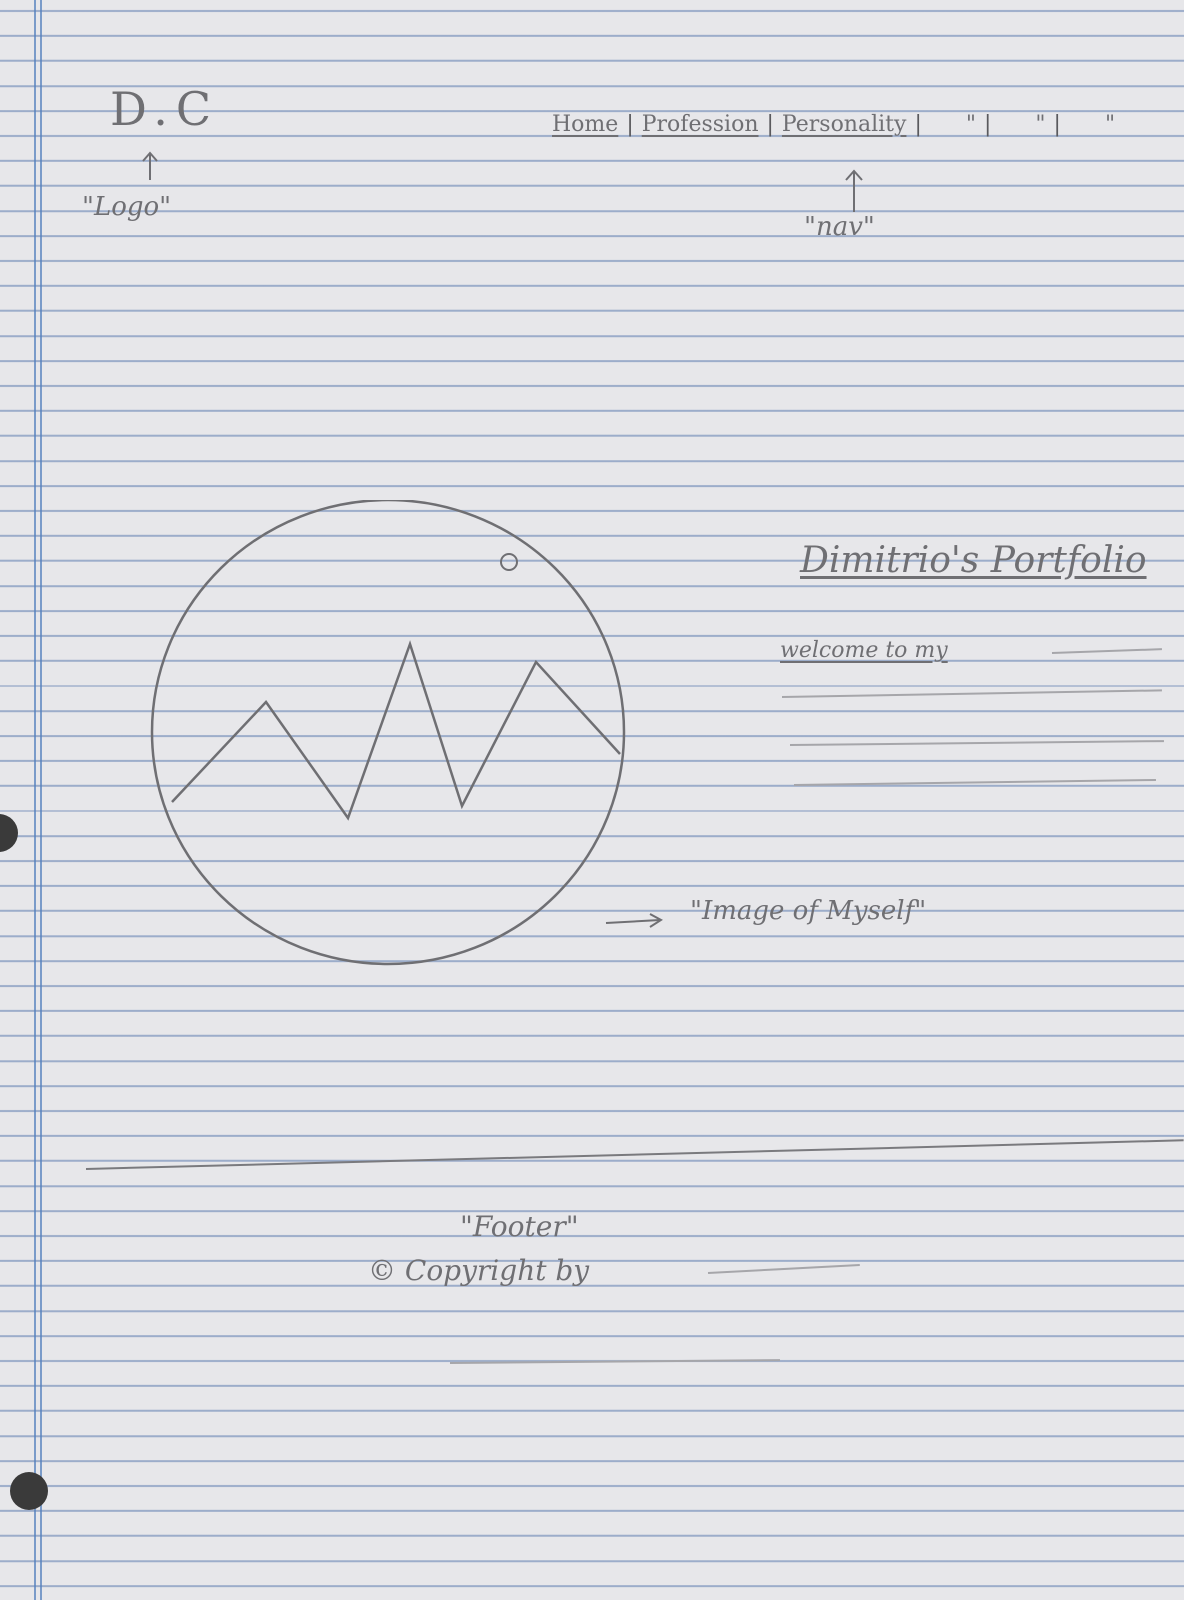  Describe the element at coordinates (585, 124) in the screenshot. I see `nav-item-home: Home` at that location.